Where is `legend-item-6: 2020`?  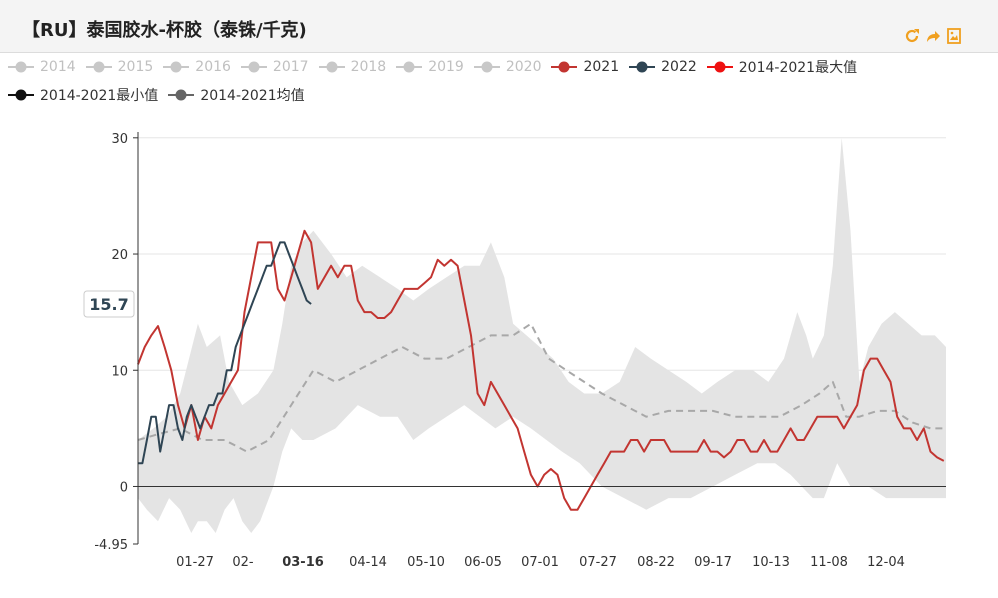
legend-item-6: 2020 is located at coordinates (507, 67).